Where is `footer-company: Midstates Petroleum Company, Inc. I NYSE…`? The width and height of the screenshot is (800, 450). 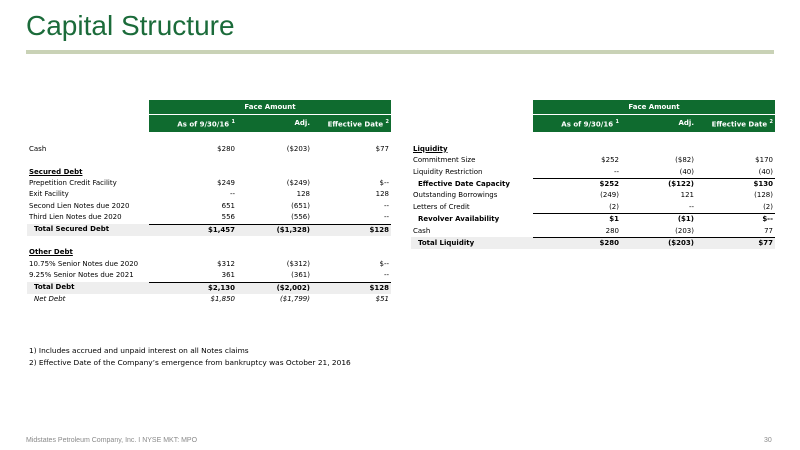
footer-company: Midstates Petroleum Company, Inc. I NYSE… is located at coordinates (112, 440).